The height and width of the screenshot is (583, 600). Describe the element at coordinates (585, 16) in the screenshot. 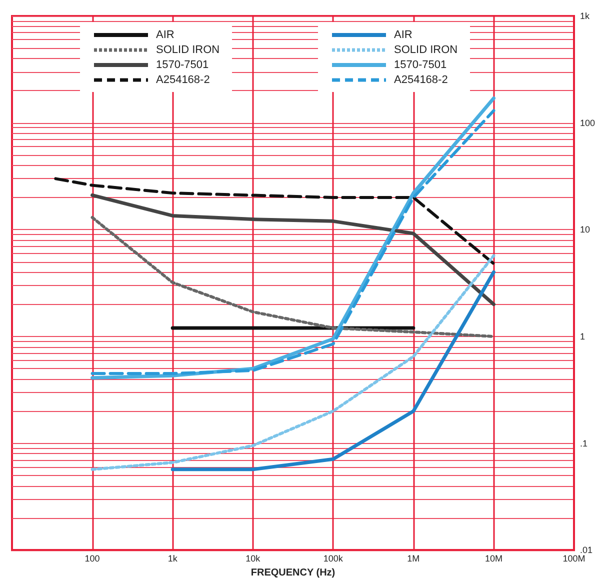

I see `y-tick-label: 1k` at that location.